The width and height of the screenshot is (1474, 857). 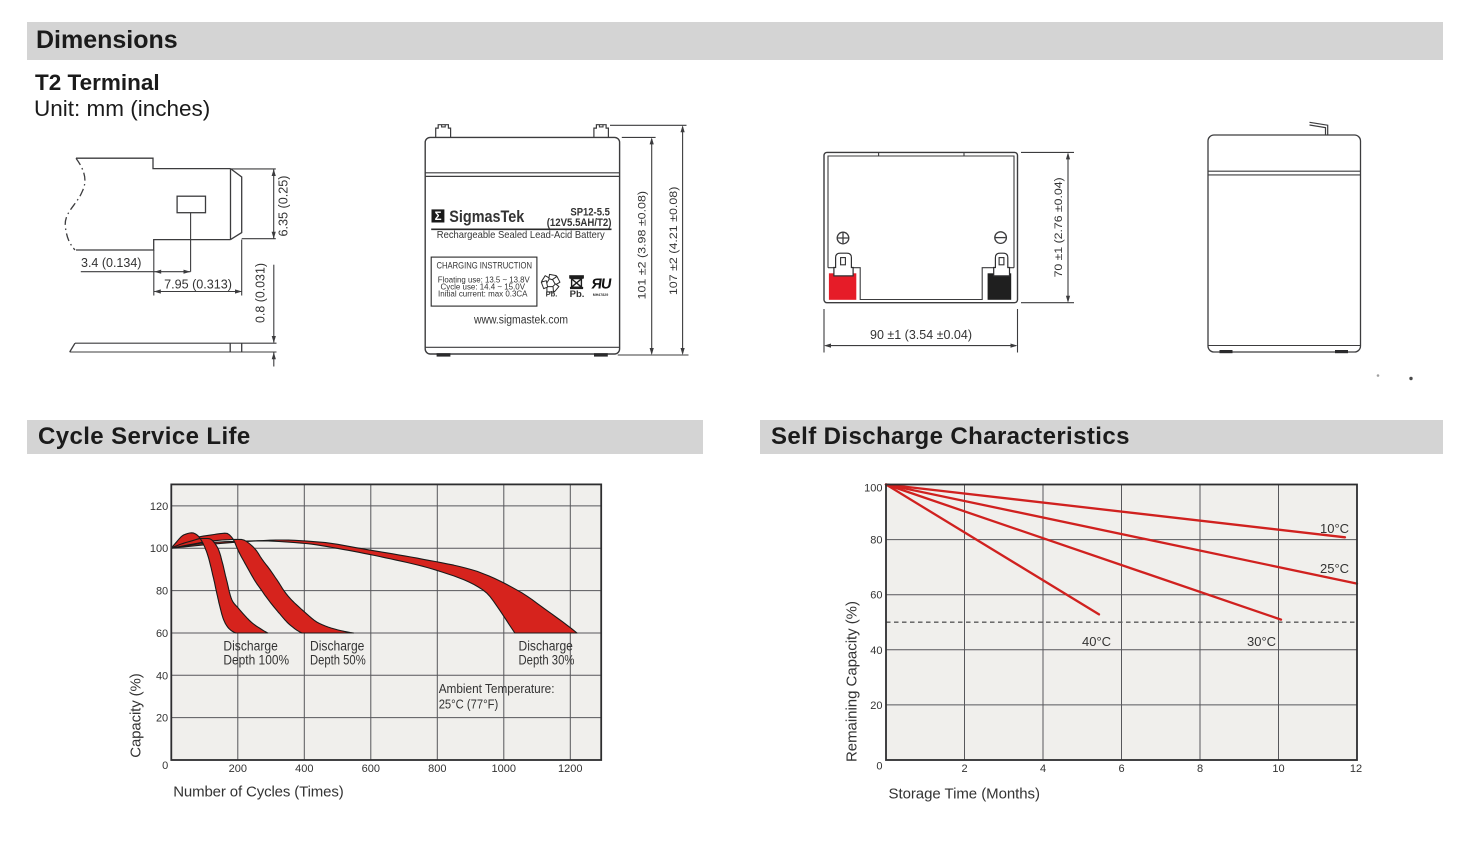 I want to click on svg-text: 90 ±1 (3.54 ±0.04), so click(x=921, y=335).